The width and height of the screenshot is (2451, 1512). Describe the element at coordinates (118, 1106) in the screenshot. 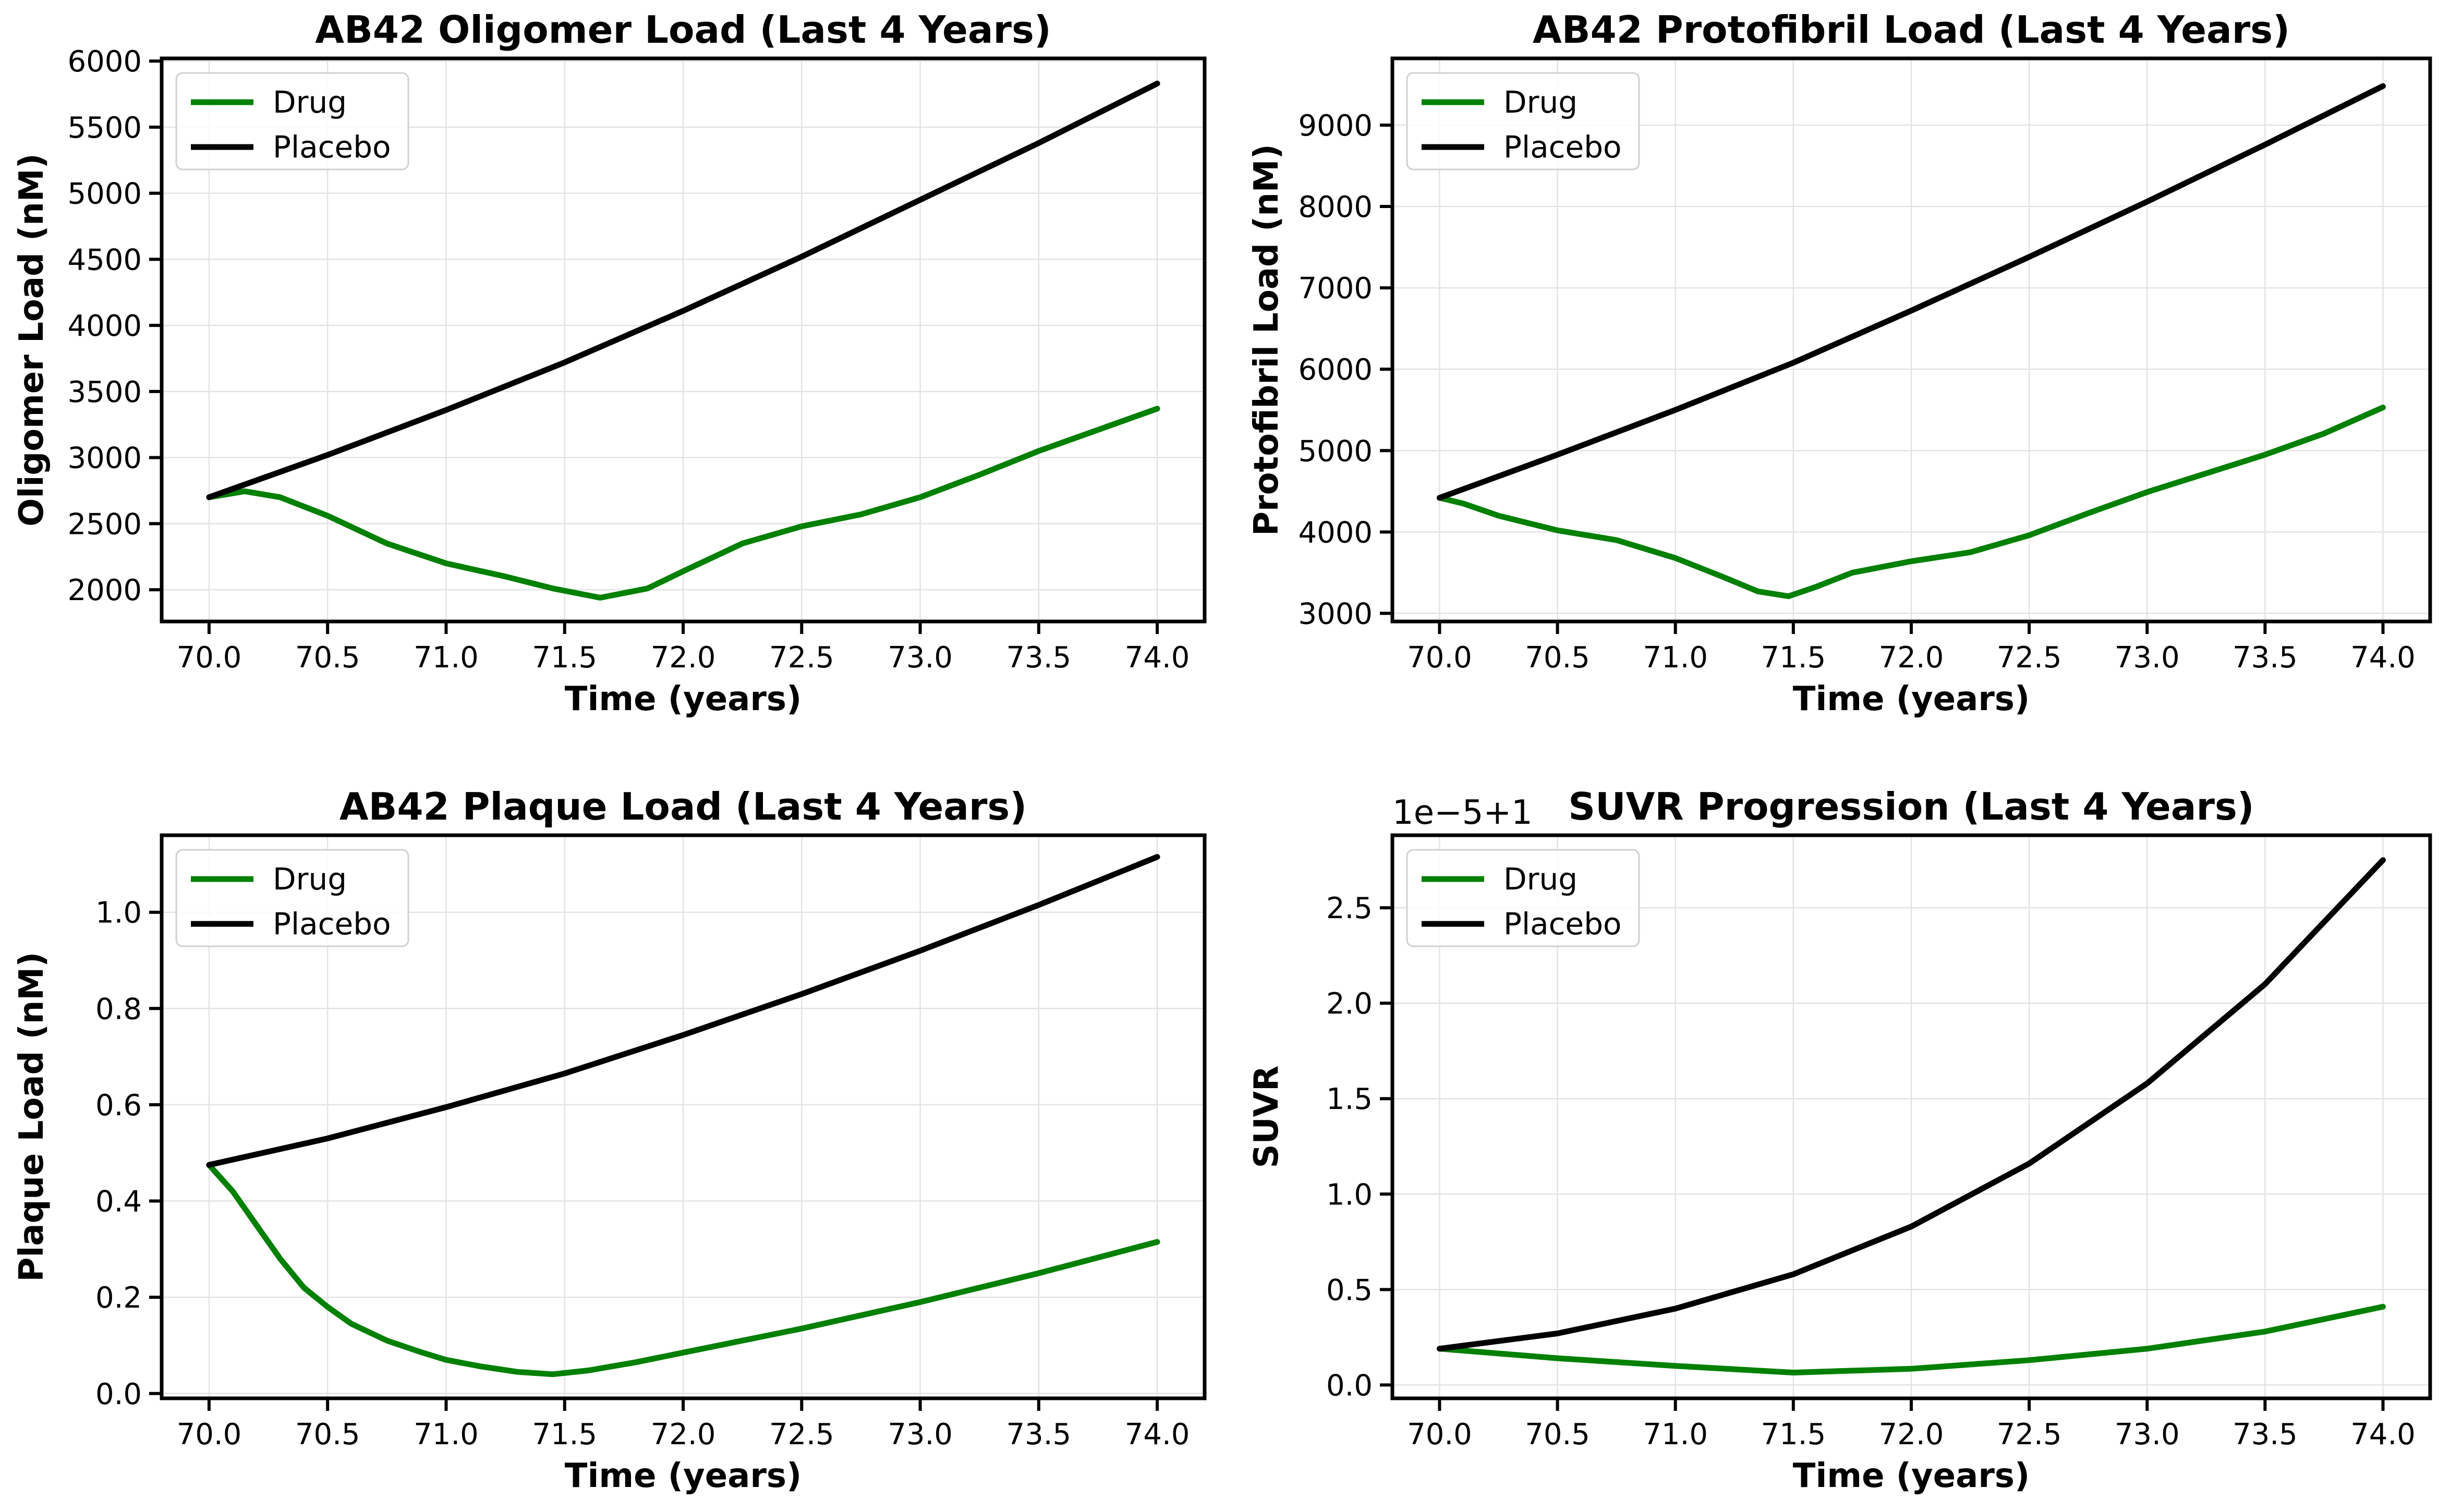

I see `y-tick-label: 0.6` at that location.